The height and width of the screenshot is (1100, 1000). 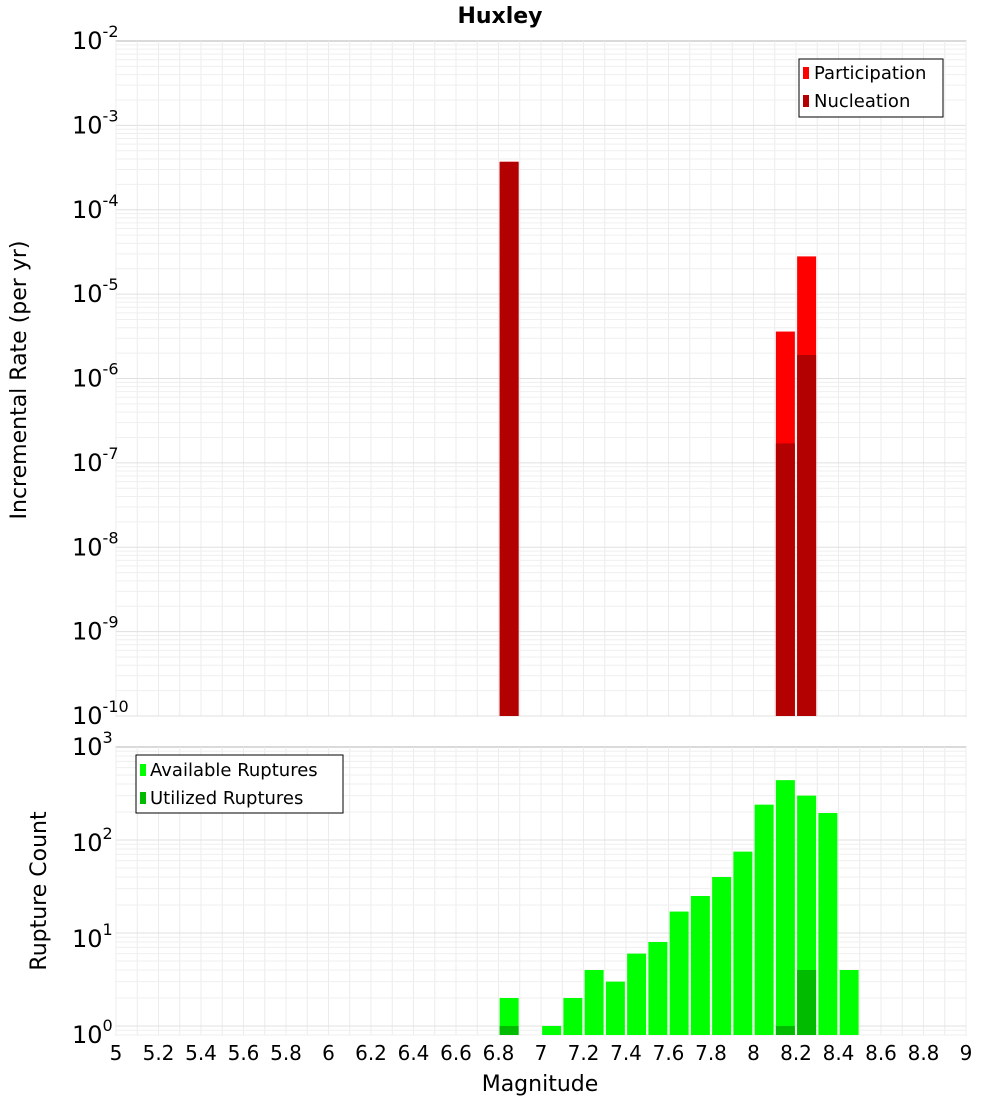 What do you see at coordinates (711, 1053) in the screenshot?
I see `x-tick-label: 7.8` at bounding box center [711, 1053].